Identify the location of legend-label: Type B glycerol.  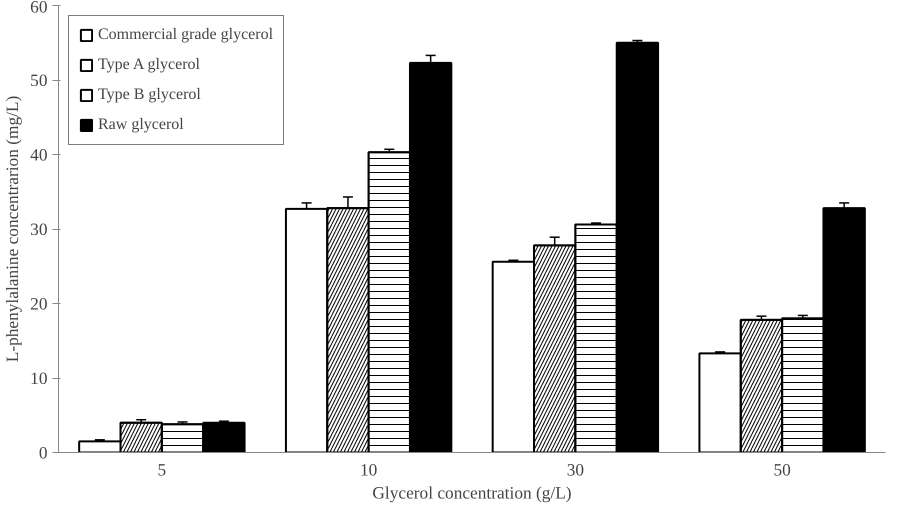
(149, 95).